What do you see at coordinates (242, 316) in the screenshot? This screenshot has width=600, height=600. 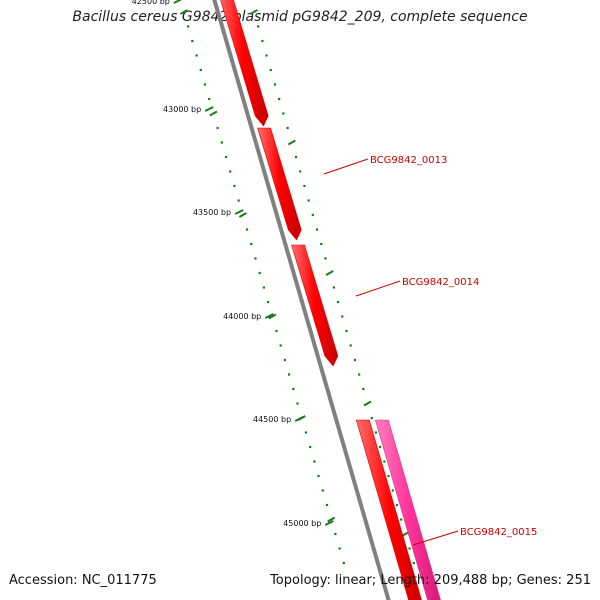 I see `ruler-label: 44000 bp` at bounding box center [242, 316].